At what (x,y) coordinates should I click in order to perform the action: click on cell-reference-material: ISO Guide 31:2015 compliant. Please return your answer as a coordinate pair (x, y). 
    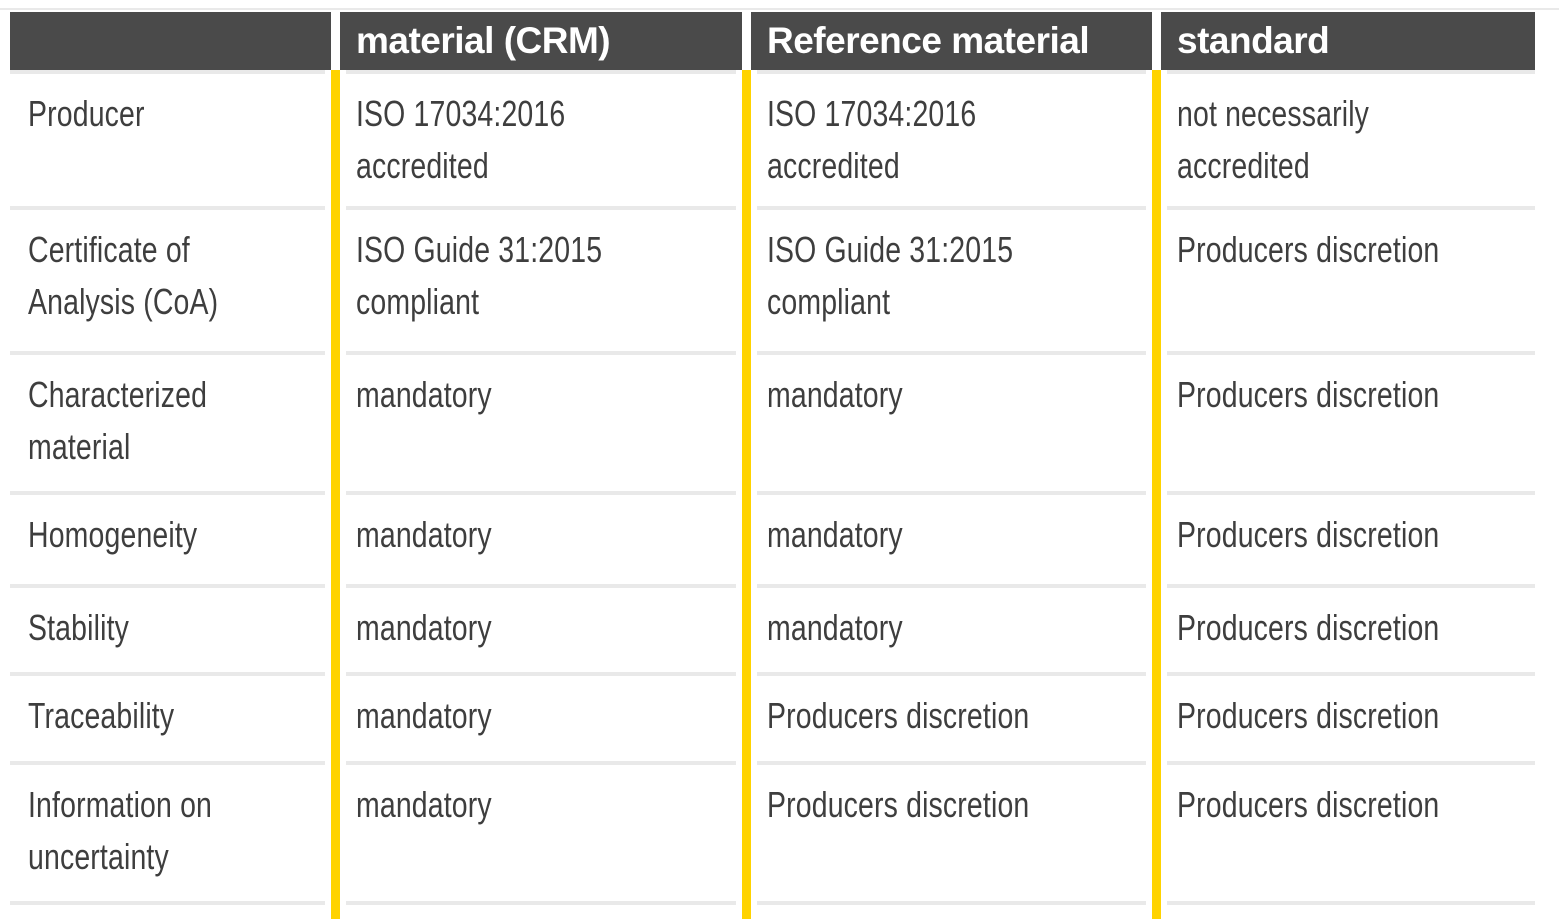
    Looking at the image, I should click on (947, 278).